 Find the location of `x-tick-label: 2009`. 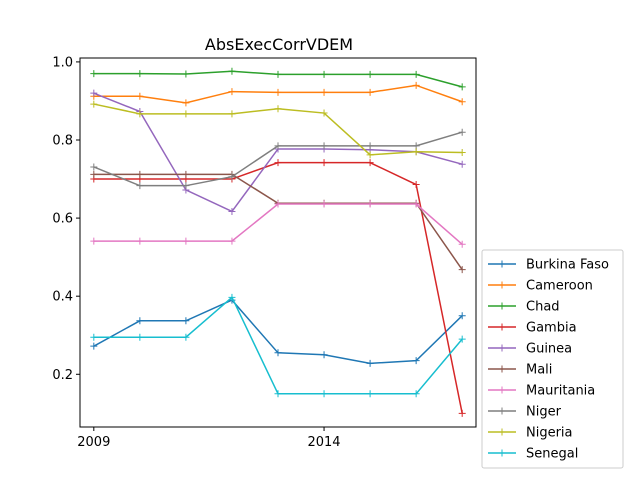

x-tick-label: 2009 is located at coordinates (93, 442).